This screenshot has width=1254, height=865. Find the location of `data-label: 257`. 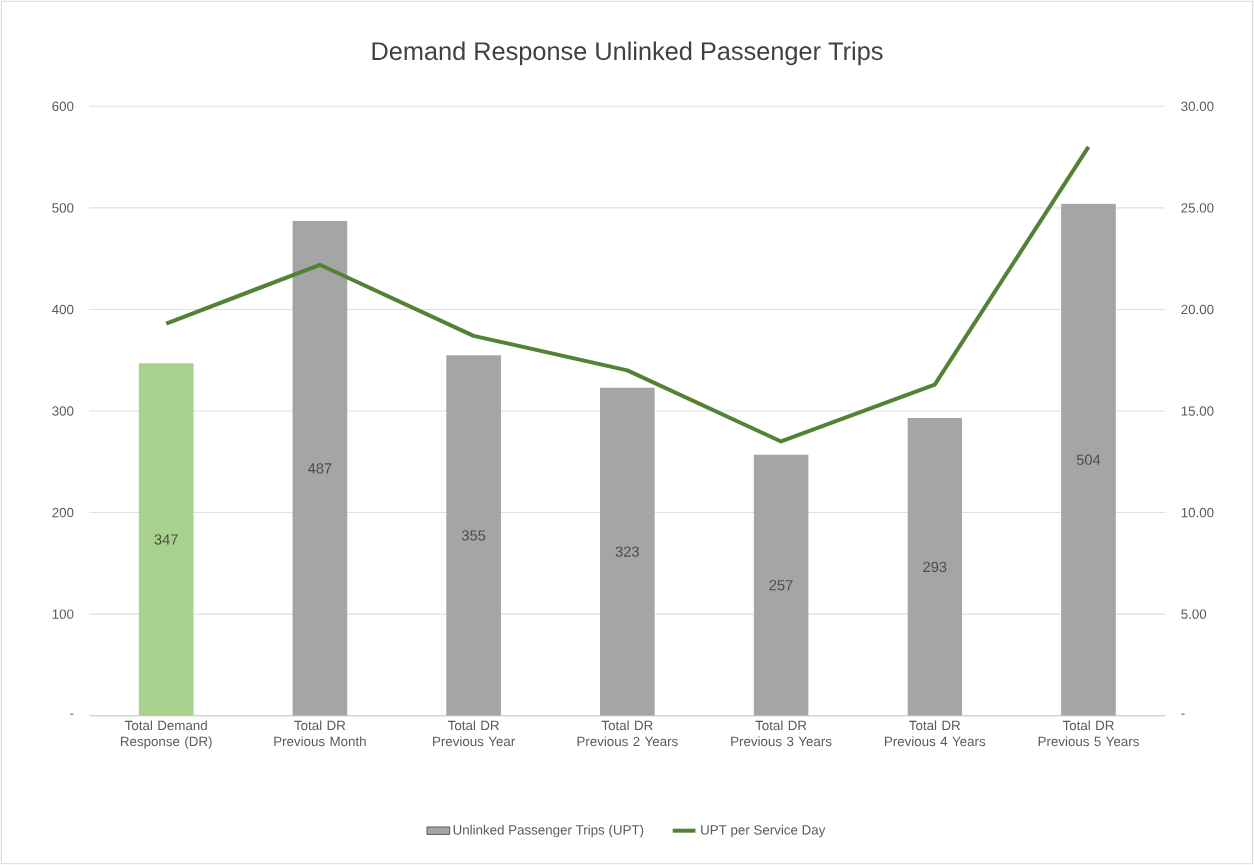

data-label: 257 is located at coordinates (781, 585).